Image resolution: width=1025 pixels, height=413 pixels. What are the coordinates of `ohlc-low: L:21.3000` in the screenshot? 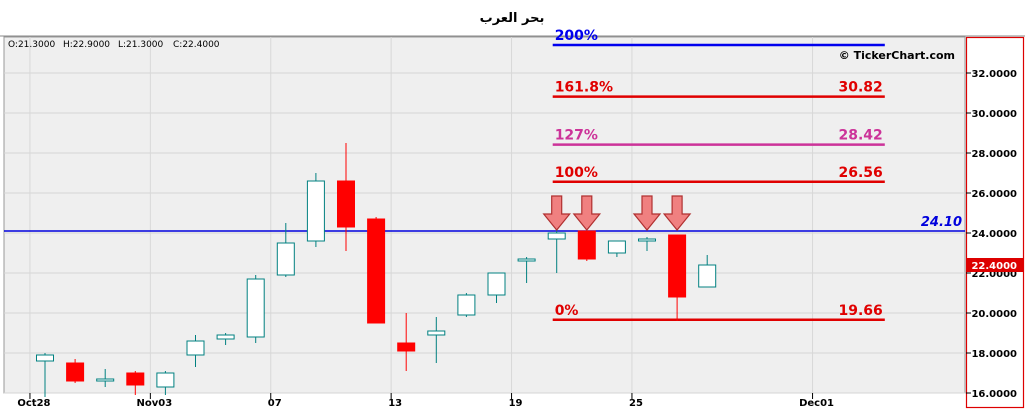 It's located at (141, 45).